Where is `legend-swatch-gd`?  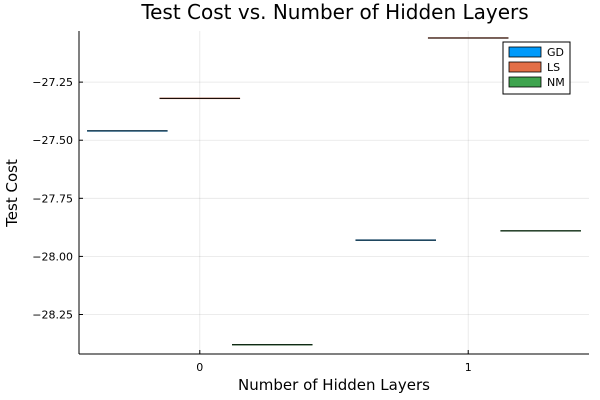 legend-swatch-gd is located at coordinates (525, 52).